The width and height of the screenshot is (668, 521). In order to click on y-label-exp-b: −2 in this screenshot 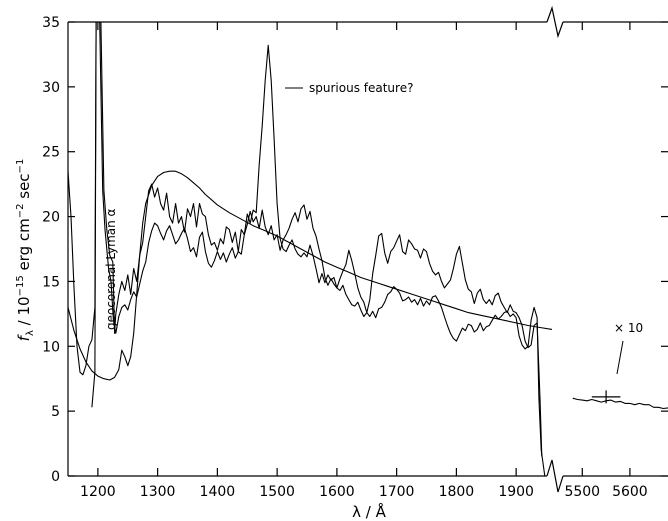, I will do `click(20, 211)`.